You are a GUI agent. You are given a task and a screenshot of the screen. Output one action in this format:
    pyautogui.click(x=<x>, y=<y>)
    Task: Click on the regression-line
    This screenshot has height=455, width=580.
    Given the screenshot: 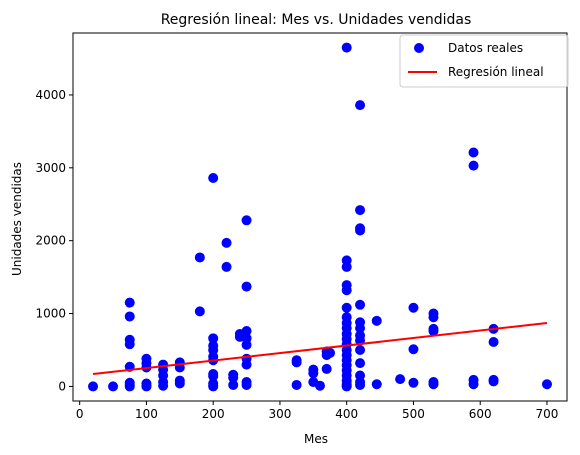 What is the action you would take?
    pyautogui.click(x=320, y=349)
    